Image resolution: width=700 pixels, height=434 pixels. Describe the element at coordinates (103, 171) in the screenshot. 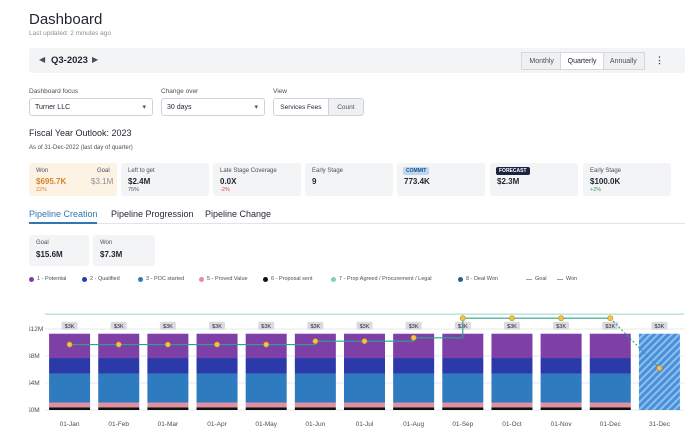

I see `goal-label: Goal` at that location.